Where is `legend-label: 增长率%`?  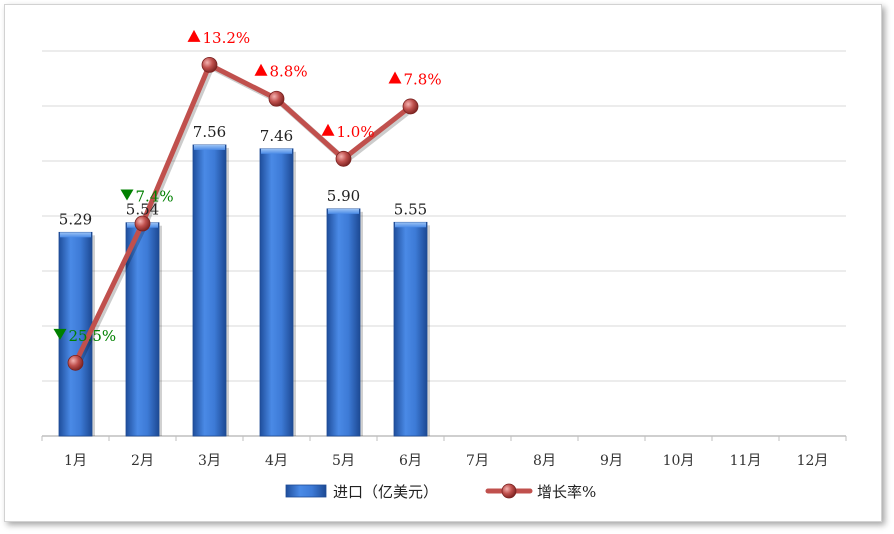
legend-label: 增长率% is located at coordinates (566, 492).